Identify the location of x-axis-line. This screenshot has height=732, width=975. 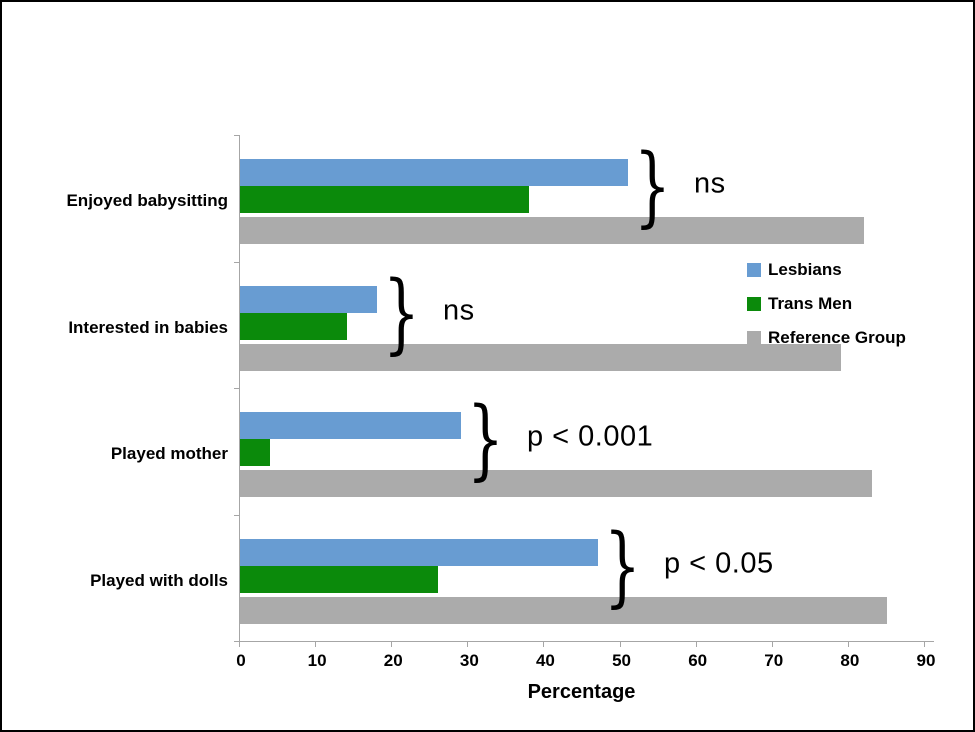
(586, 641).